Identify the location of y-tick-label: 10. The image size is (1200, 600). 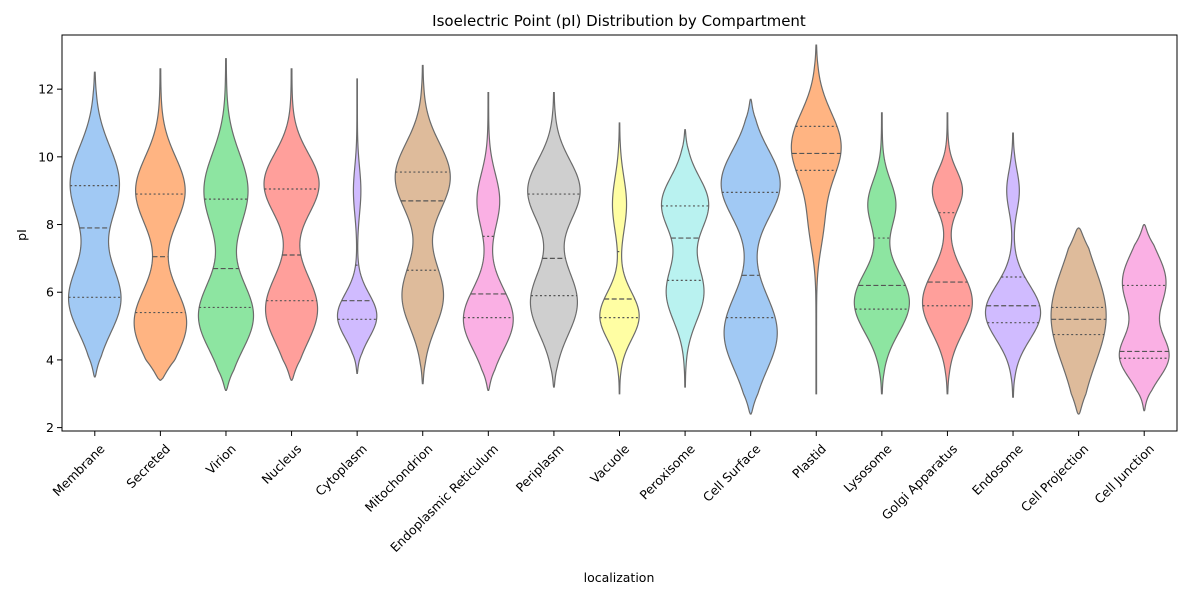
(46, 156).